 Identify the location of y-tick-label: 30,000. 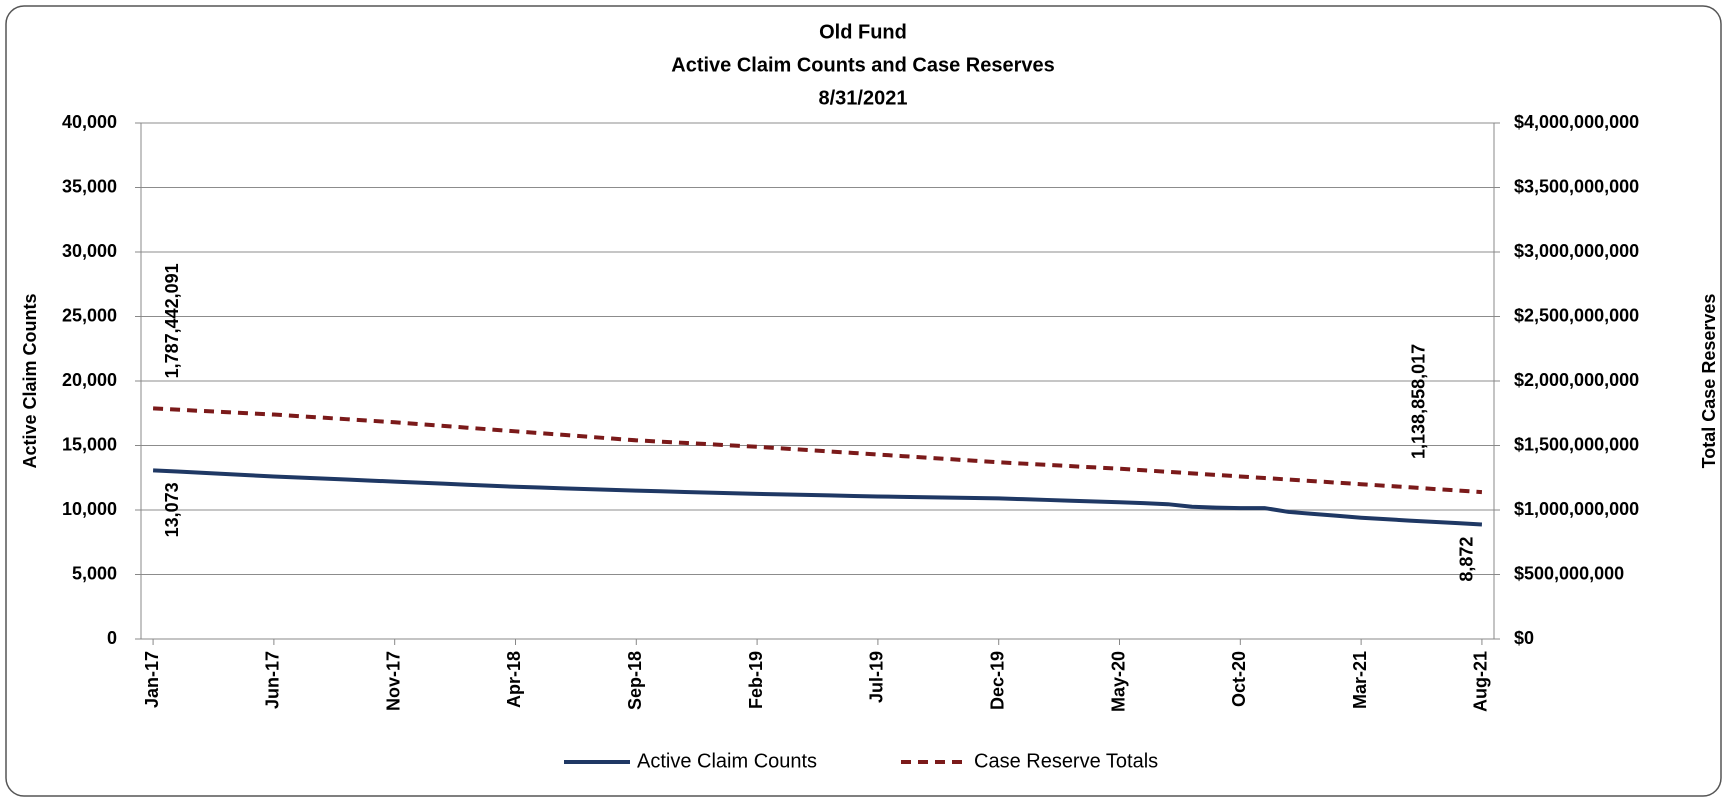
(89, 251).